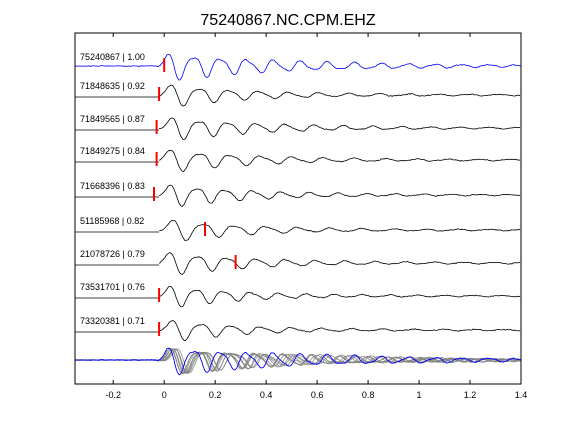  I want to click on trace-label-2: 71848635 | 0.92, so click(112, 86).